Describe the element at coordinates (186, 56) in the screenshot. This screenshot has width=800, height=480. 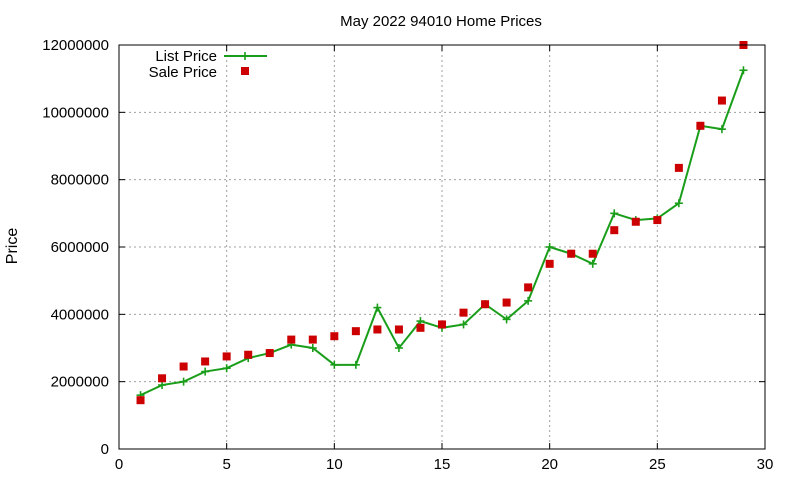
I see `legend-label-list-price: List Price` at that location.